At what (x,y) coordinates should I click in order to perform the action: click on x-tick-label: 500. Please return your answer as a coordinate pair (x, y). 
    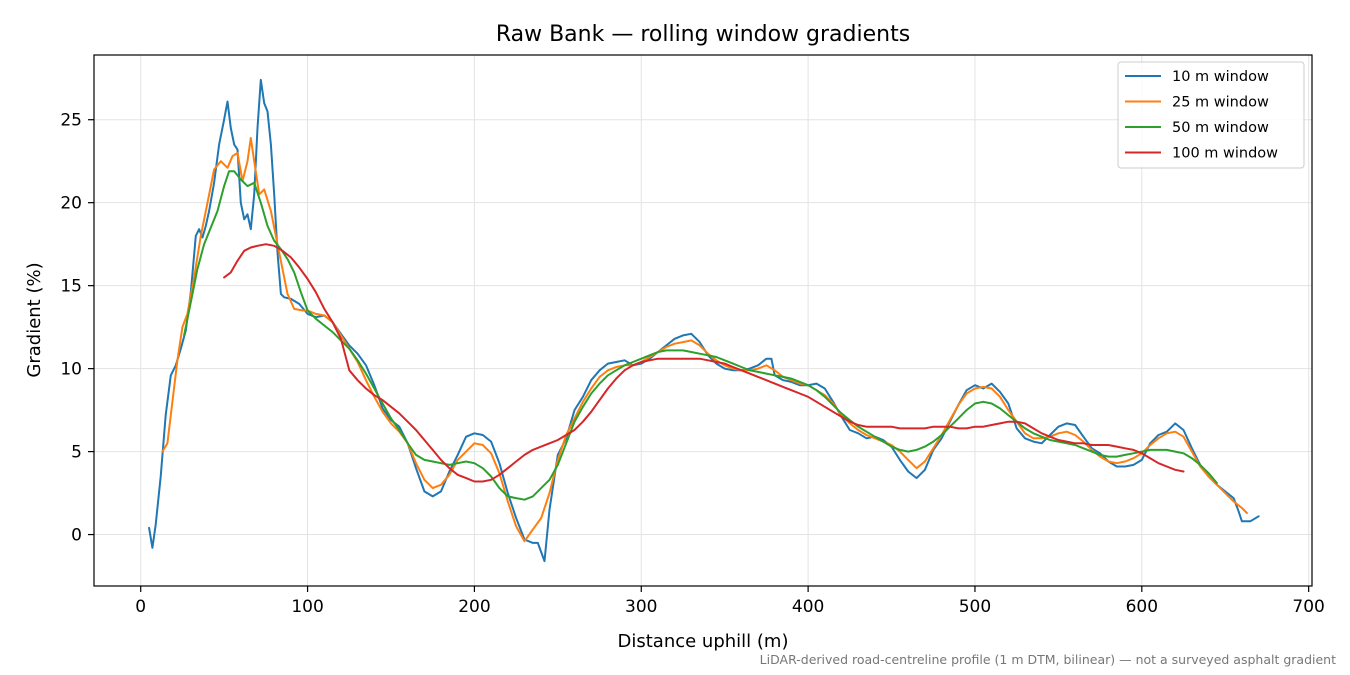
    Looking at the image, I should click on (975, 607).